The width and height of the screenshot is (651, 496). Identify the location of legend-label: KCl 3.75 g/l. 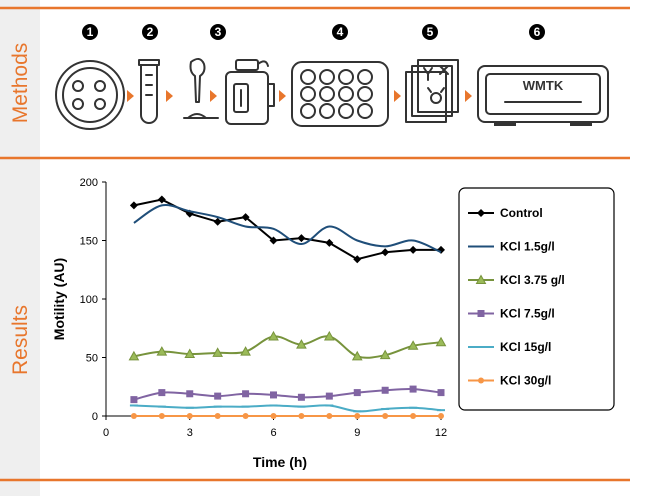
(532, 280).